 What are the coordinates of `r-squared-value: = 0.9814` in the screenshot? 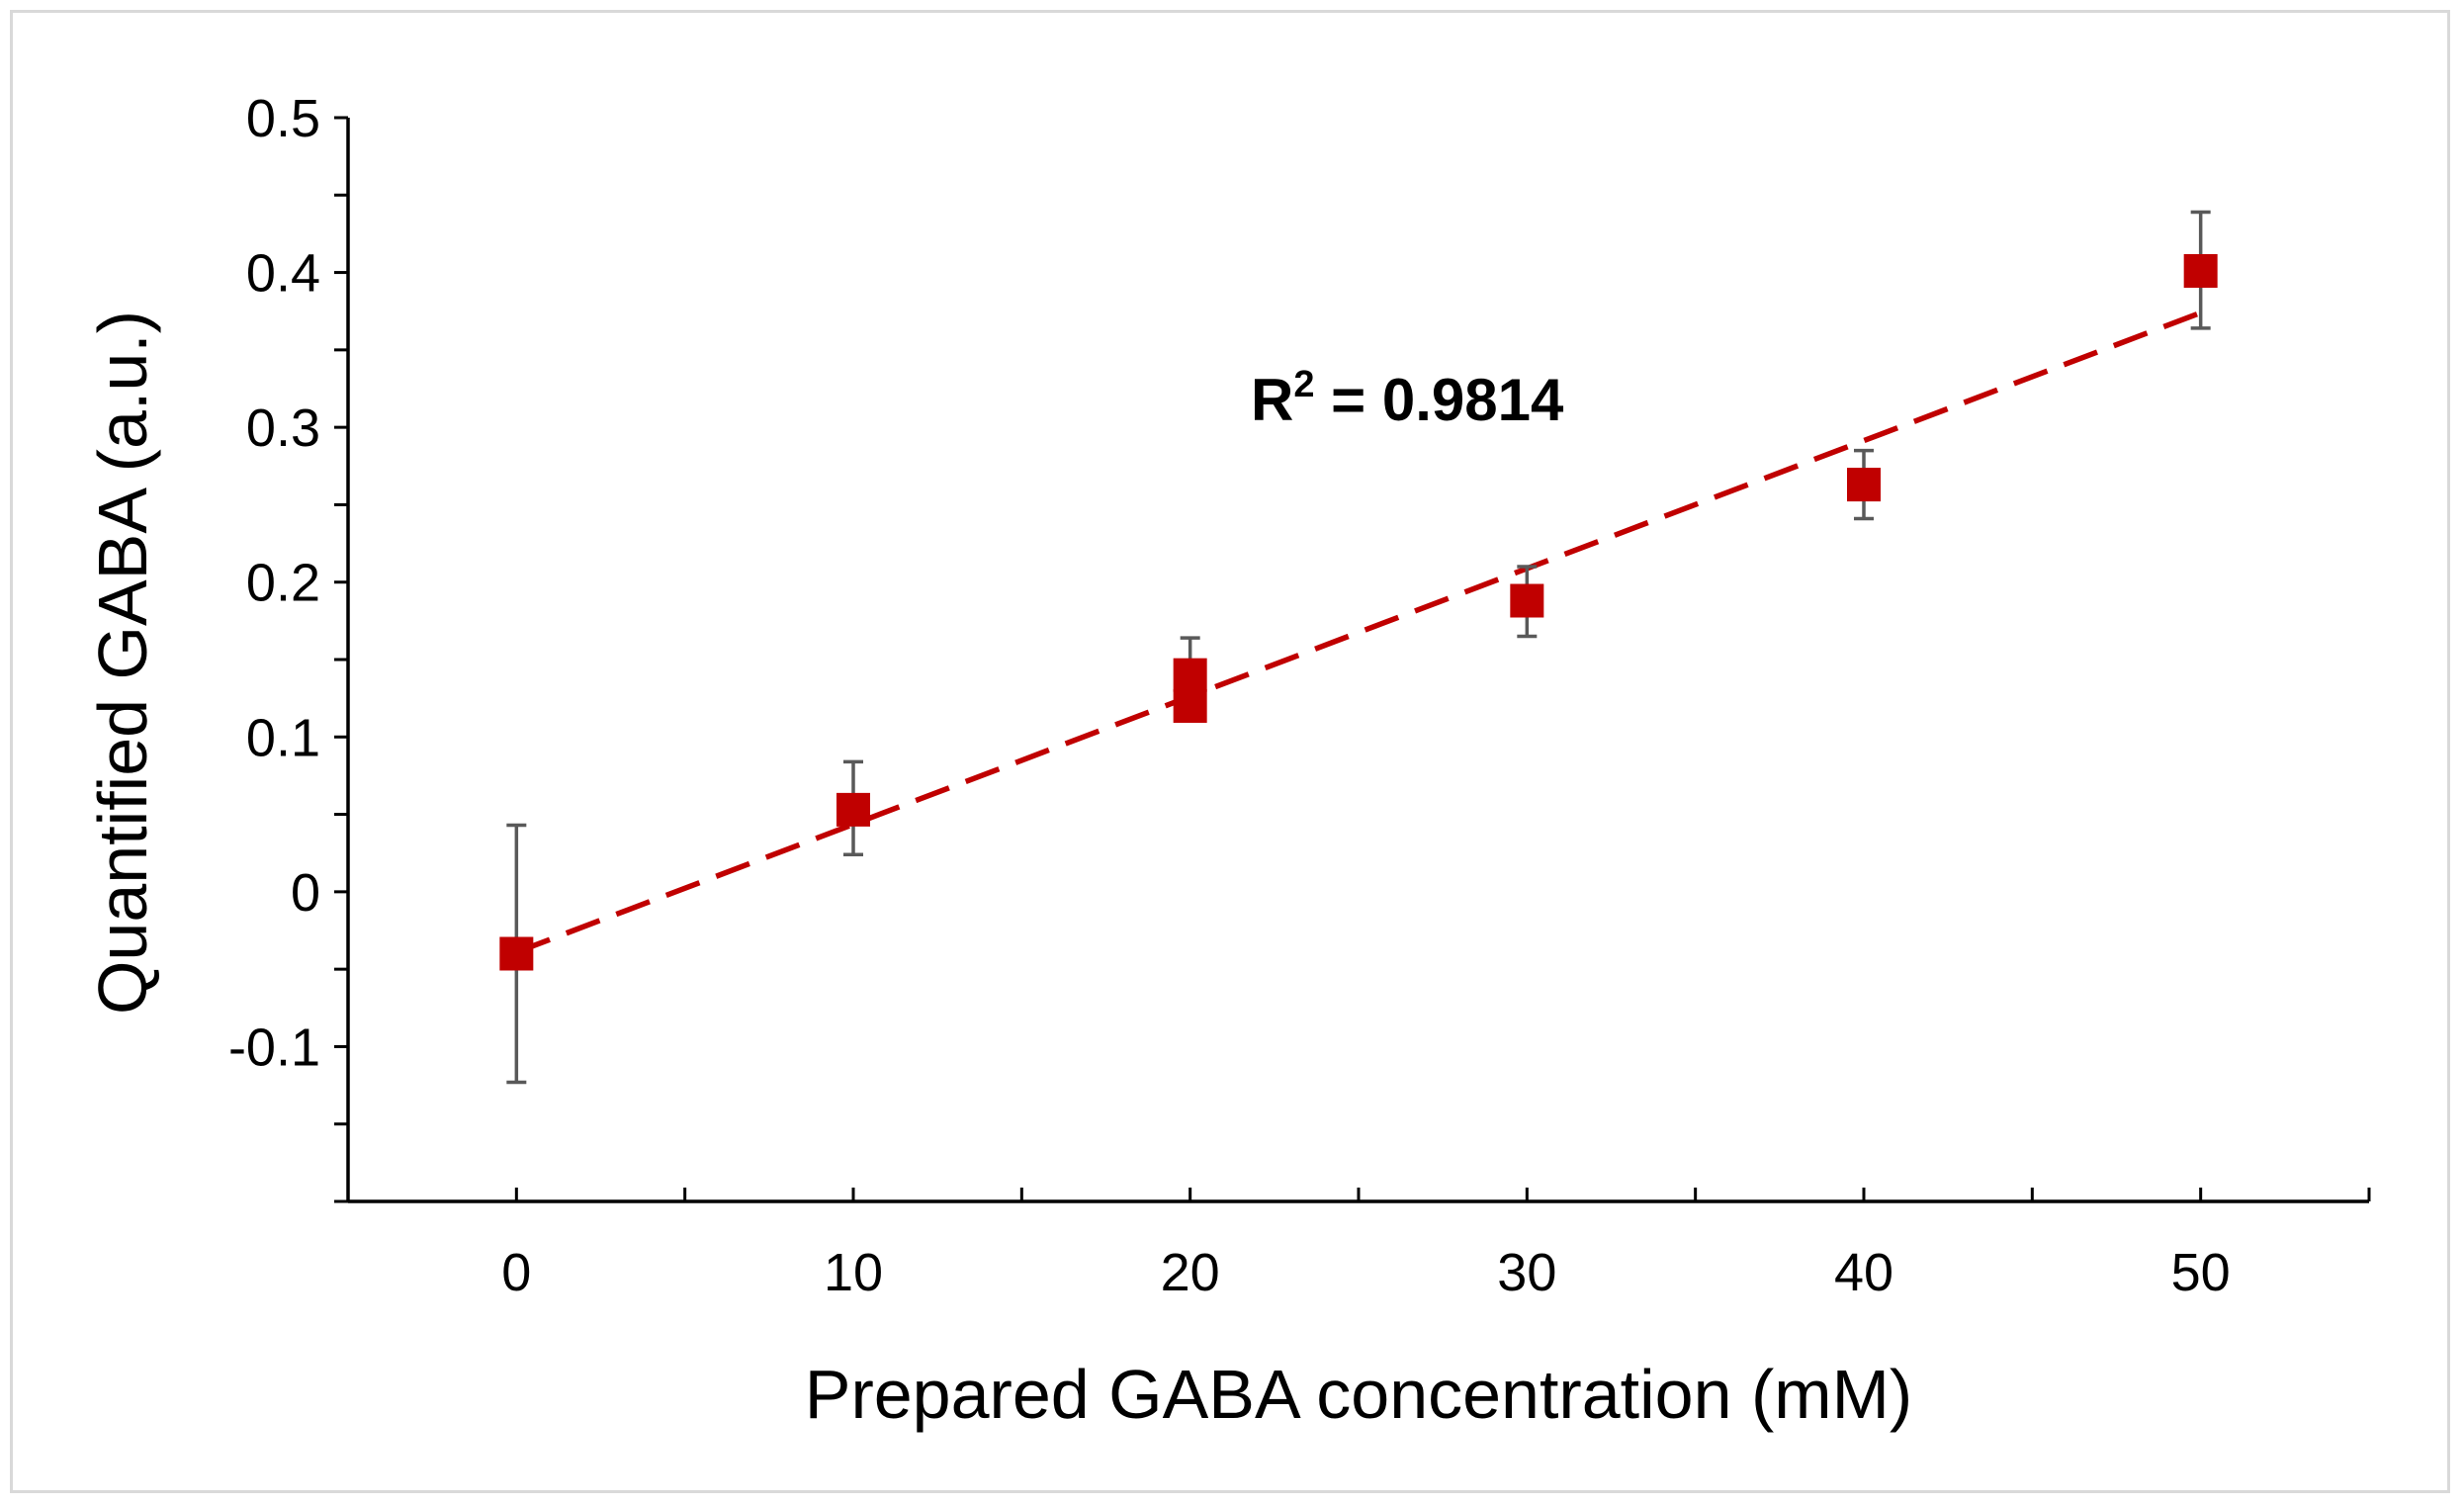 It's located at (1439, 400).